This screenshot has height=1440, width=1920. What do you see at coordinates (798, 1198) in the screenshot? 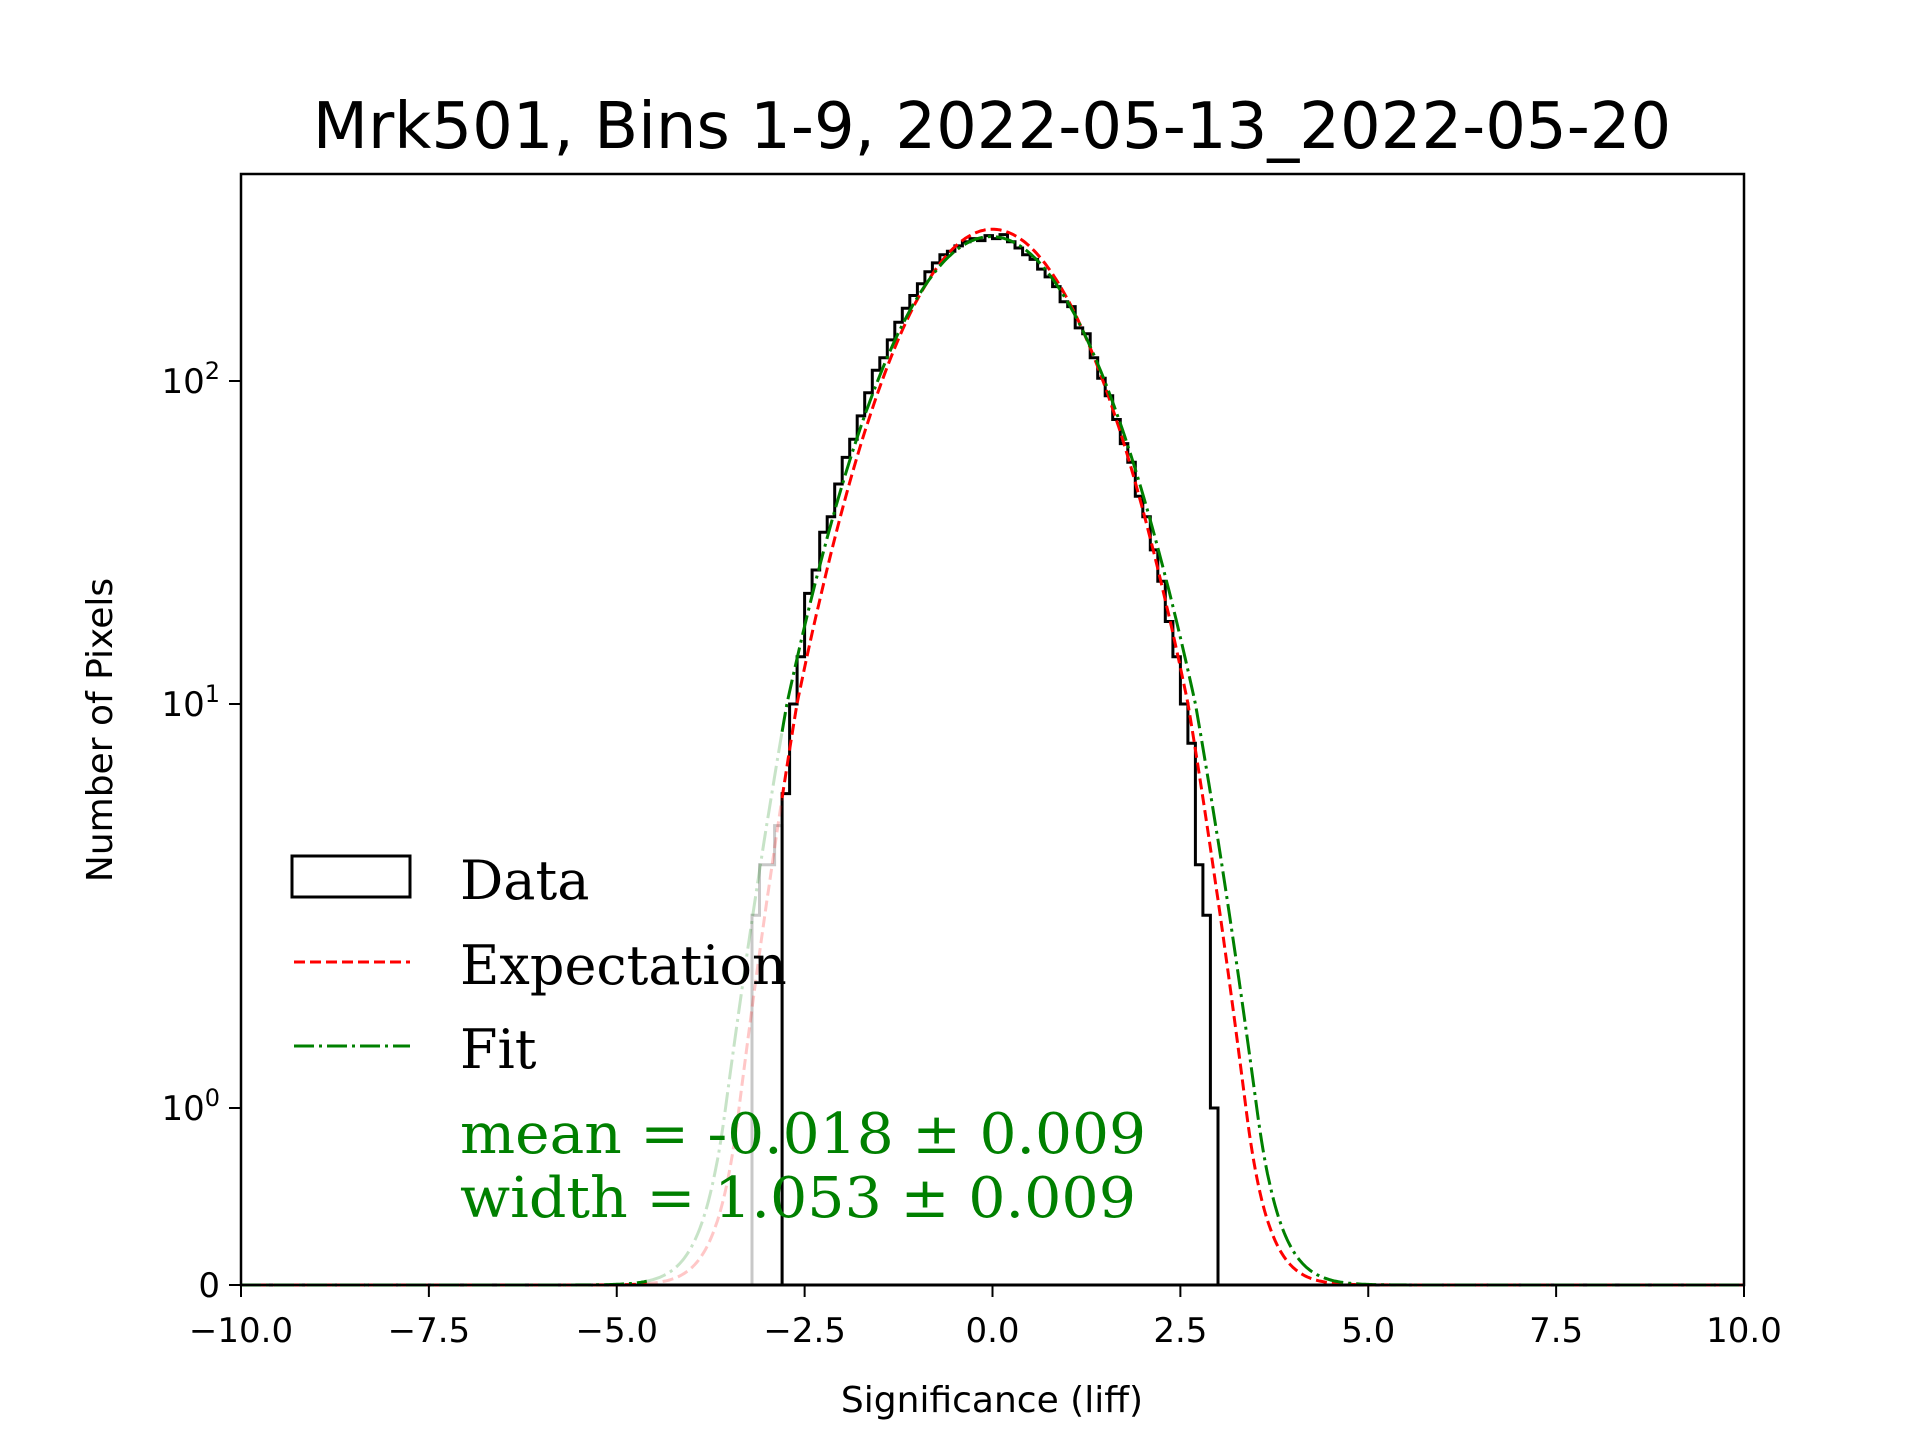
I see `fit-width-annotation: width = 1.053 ± 0.009` at bounding box center [798, 1198].